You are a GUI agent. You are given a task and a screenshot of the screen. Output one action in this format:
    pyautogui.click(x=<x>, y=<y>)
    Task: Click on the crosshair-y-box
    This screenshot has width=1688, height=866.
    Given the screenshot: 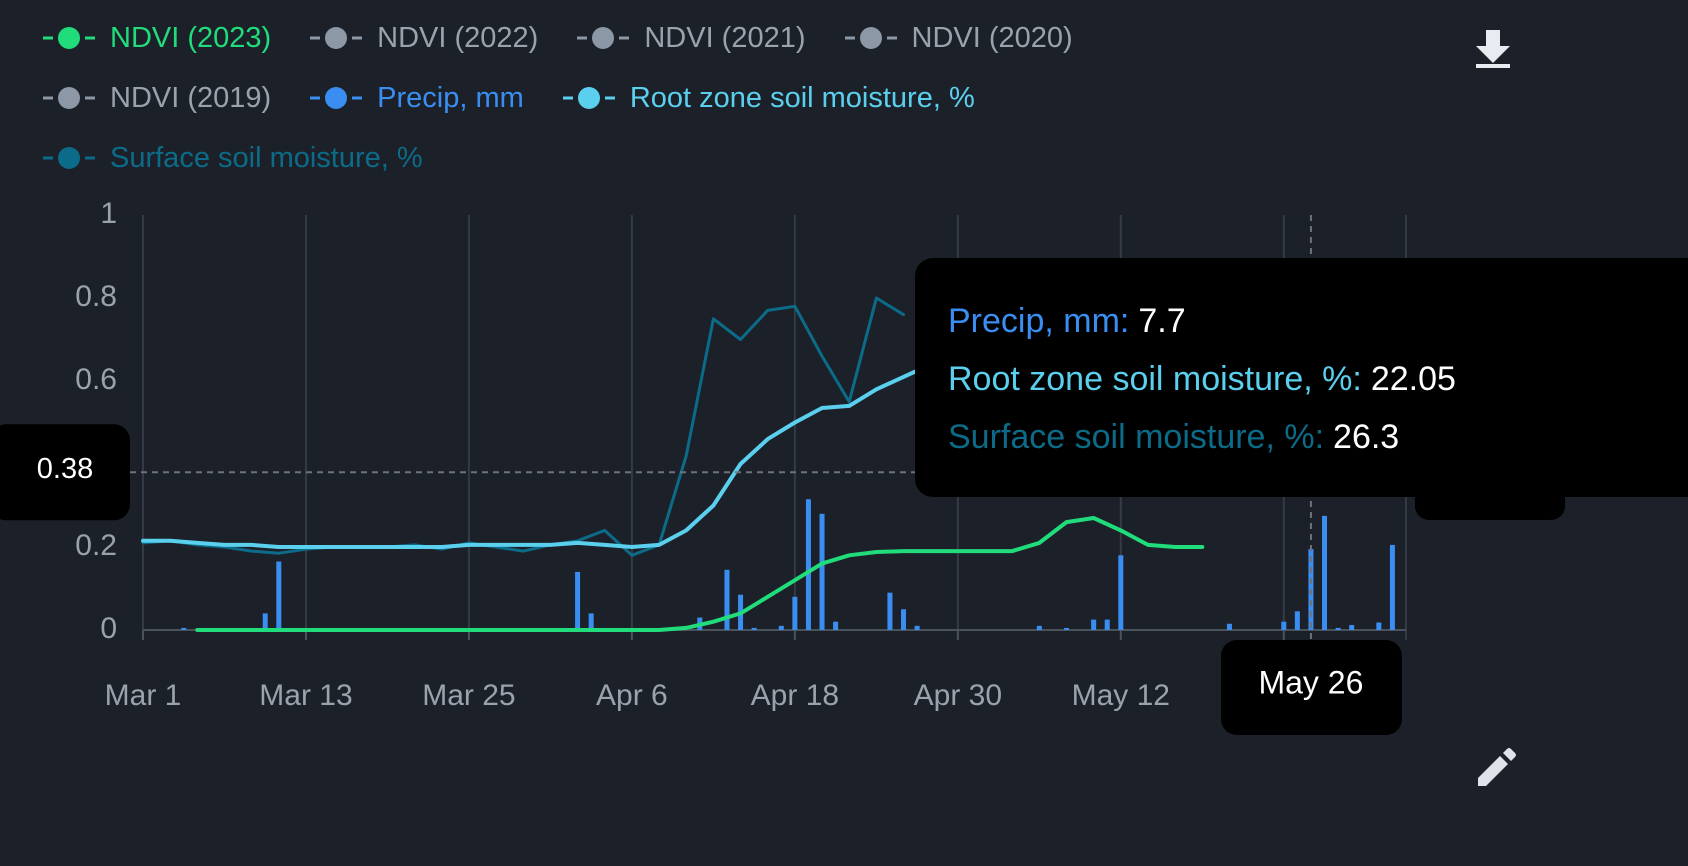 What is the action you would take?
    pyautogui.click(x=65, y=472)
    